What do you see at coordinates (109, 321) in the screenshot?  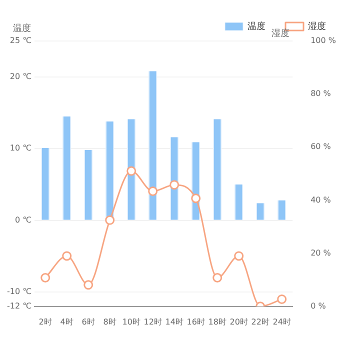 I see `x-tick-label: 8时` at bounding box center [109, 321].